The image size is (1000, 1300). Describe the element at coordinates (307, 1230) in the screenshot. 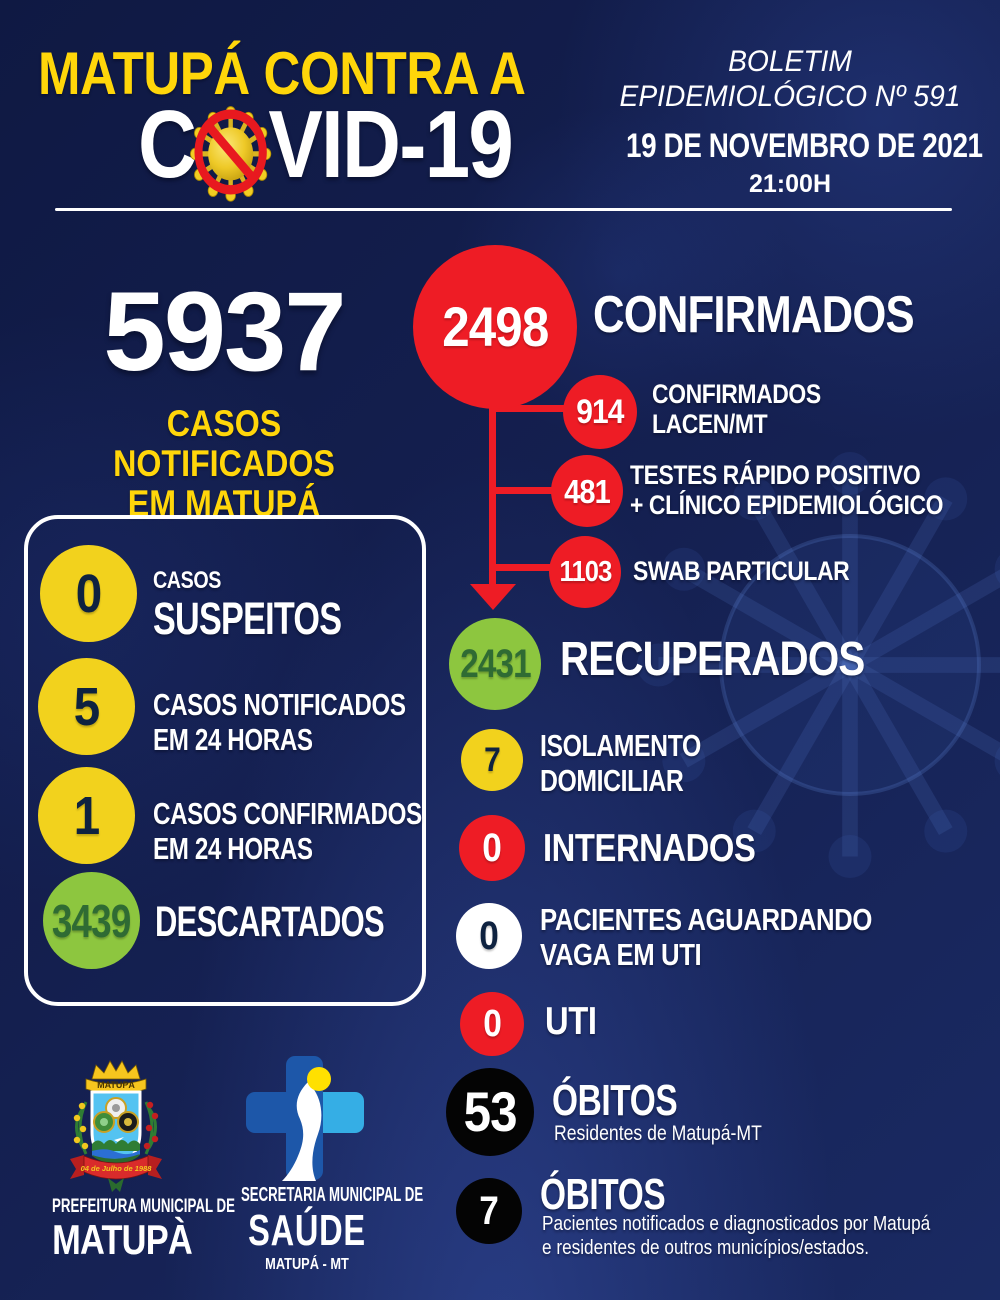

I see `saude-line2: SAÚDE` at that location.